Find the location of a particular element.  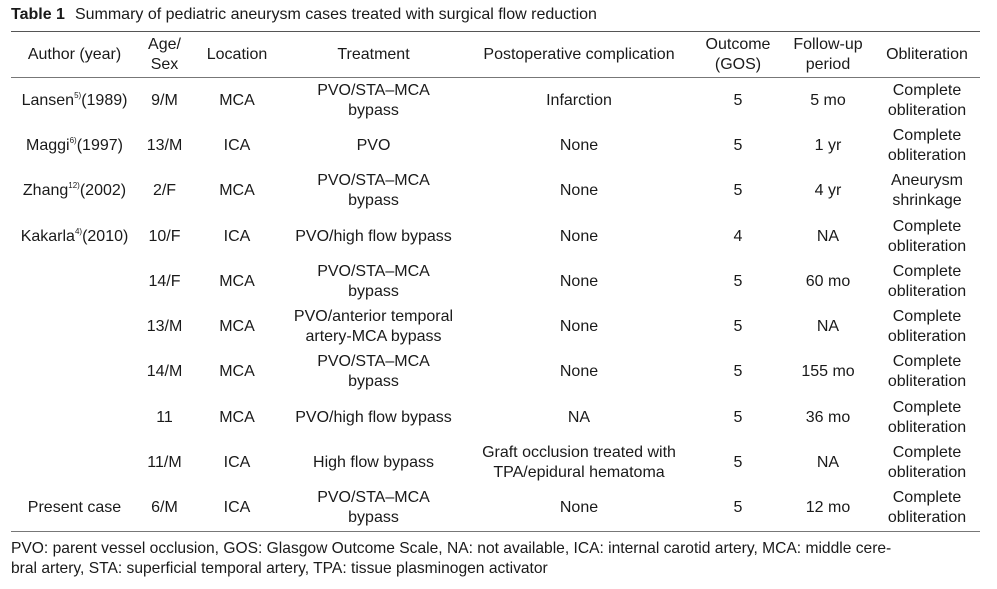

cell-followup: 4 yr is located at coordinates (828, 191).